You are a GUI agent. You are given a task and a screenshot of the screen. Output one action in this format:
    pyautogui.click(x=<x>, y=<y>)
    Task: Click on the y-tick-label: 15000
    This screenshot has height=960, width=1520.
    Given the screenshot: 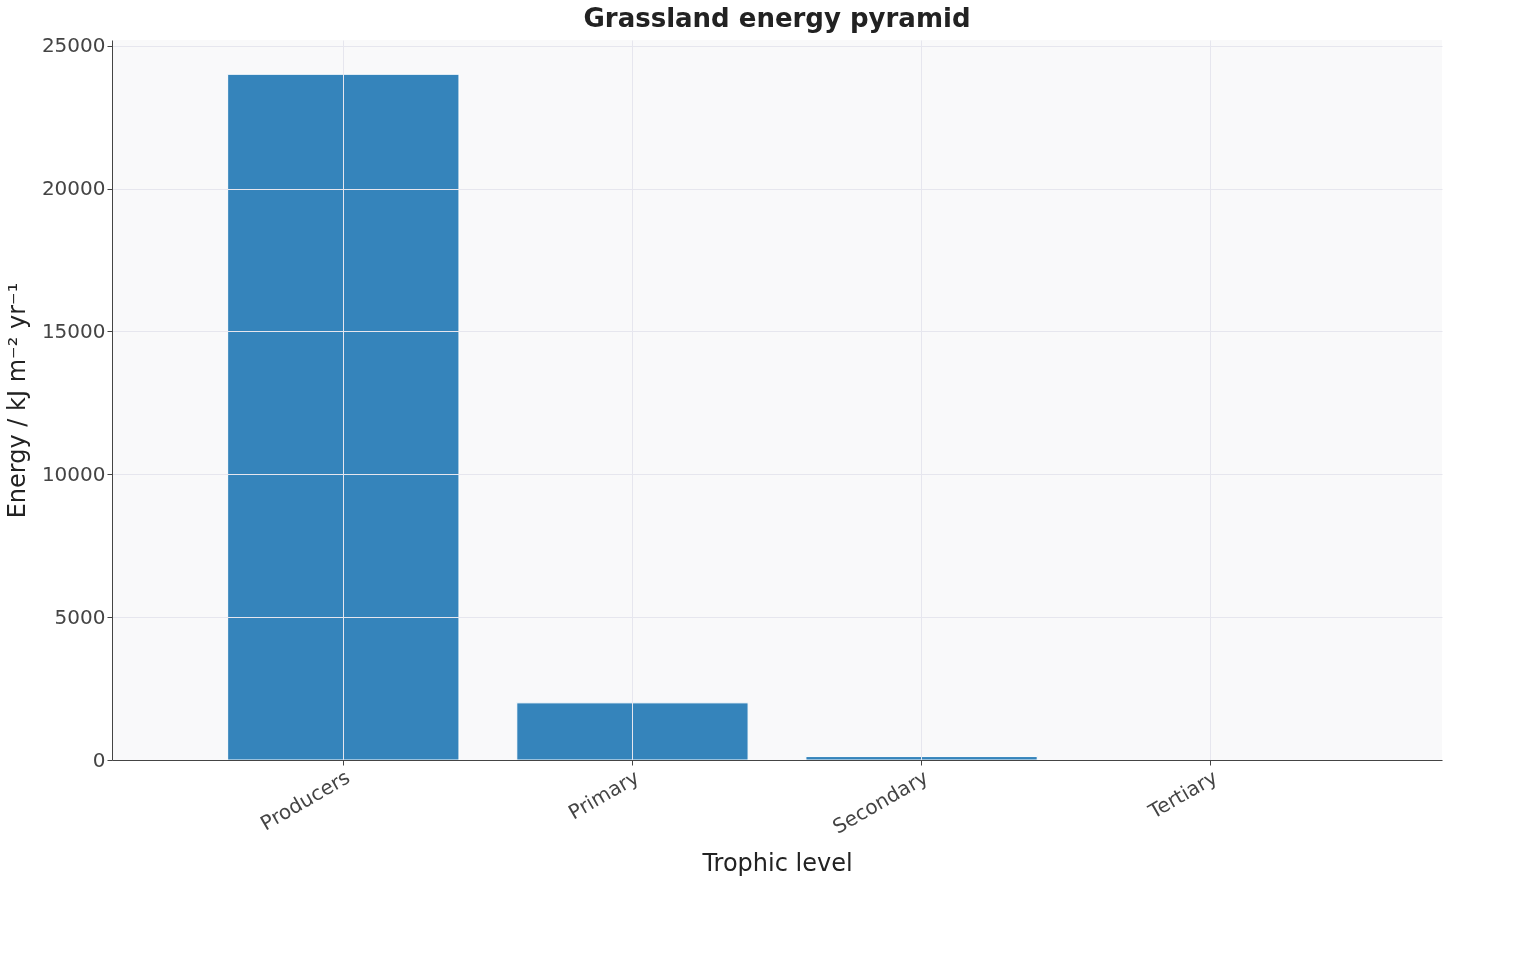 What is the action you would take?
    pyautogui.click(x=73, y=330)
    